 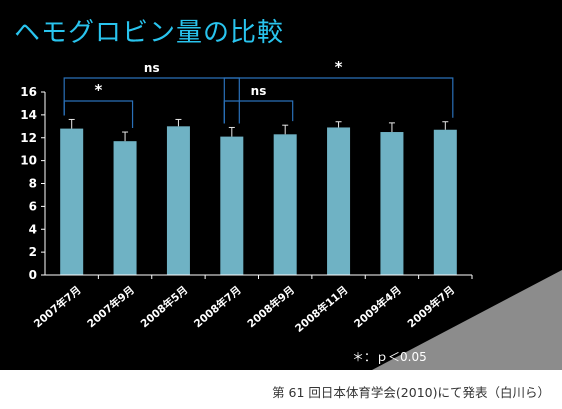 I want to click on x-tick-label: 2009年7月, so click(x=431, y=306).